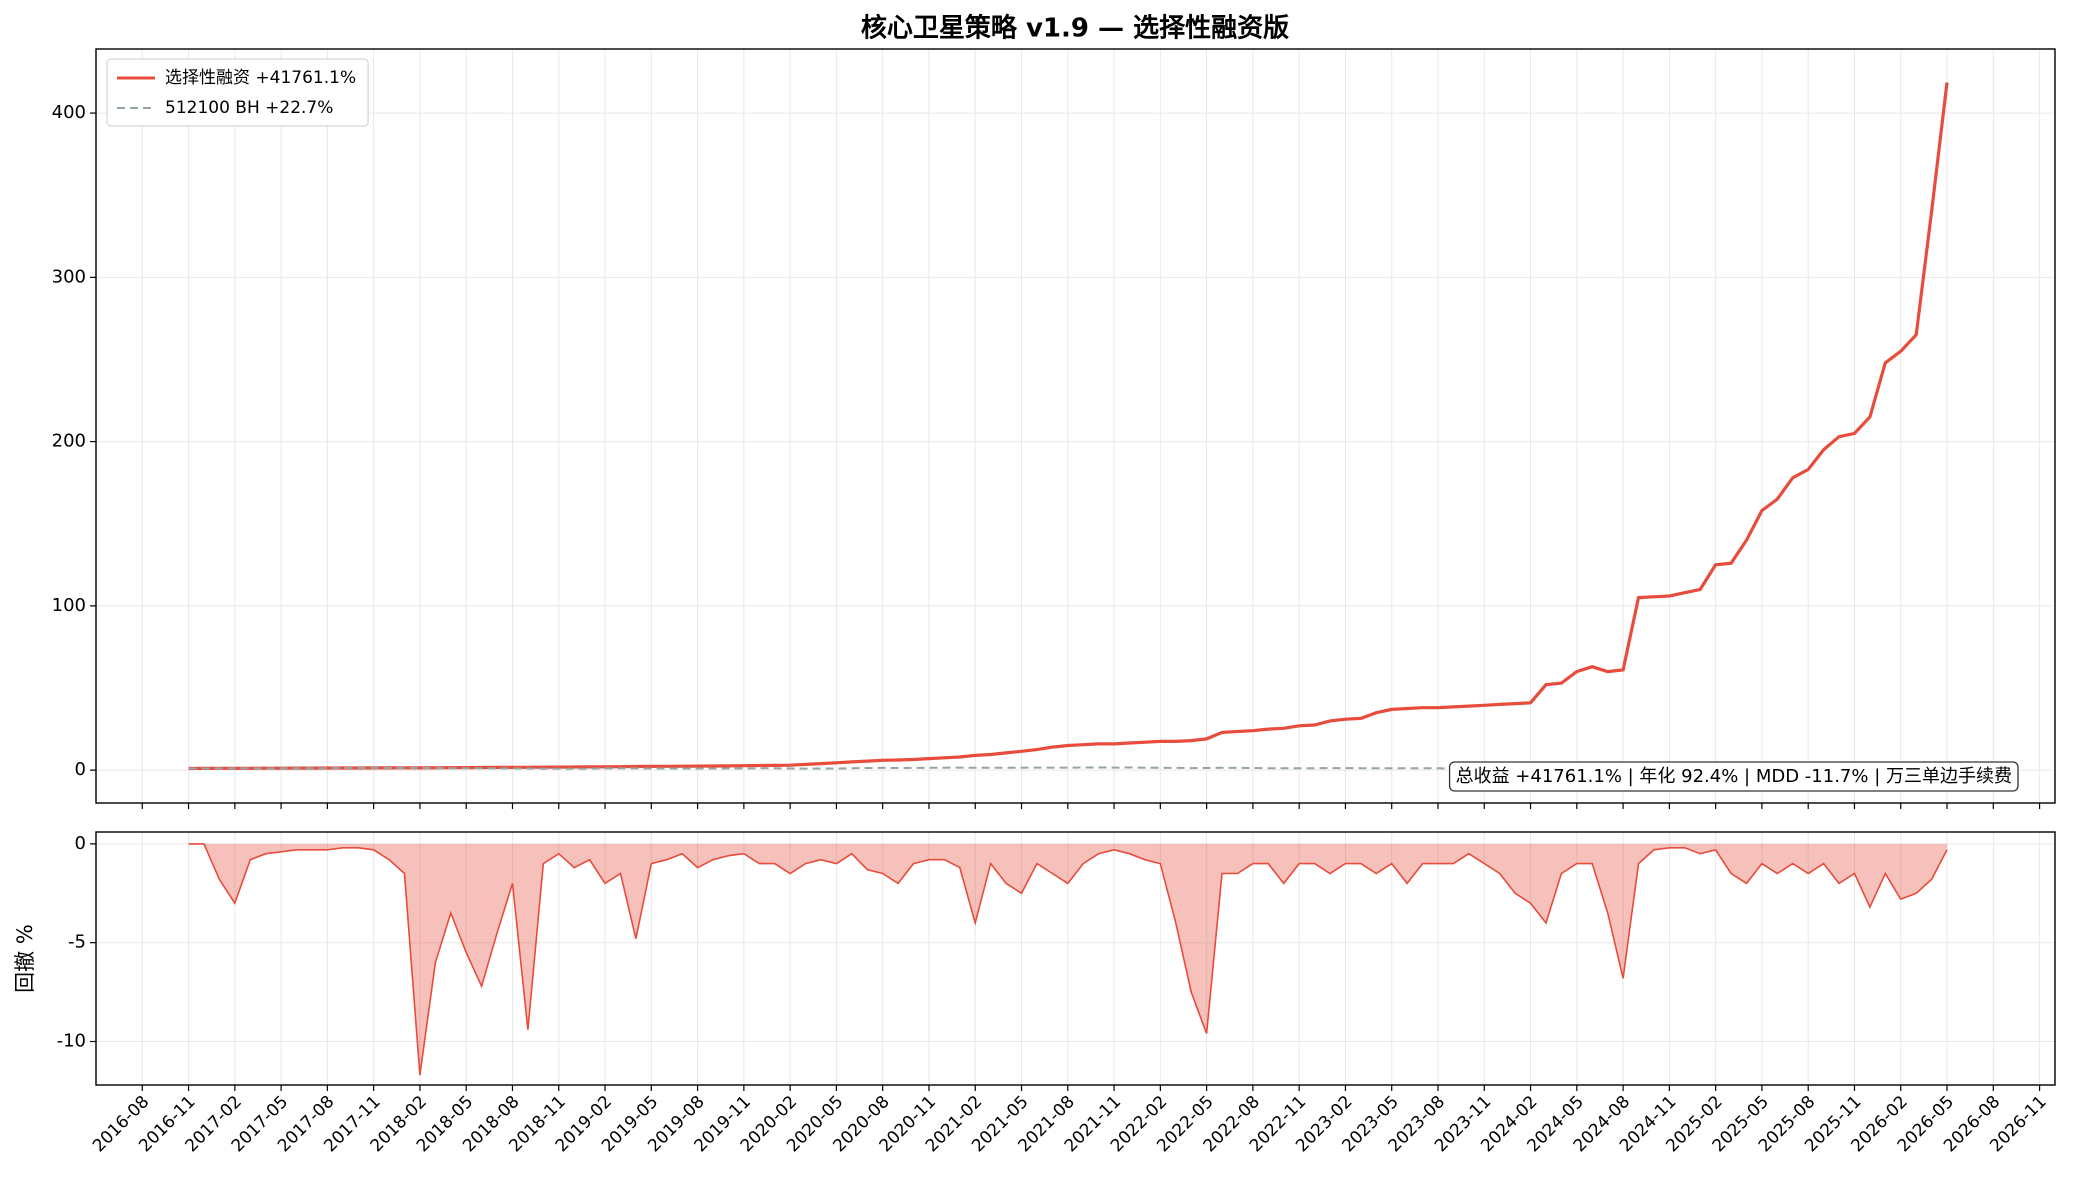 The width and height of the screenshot is (2083, 1182). Describe the element at coordinates (249, 108) in the screenshot. I see `legend-label: 512100 BH +22.7%` at that location.